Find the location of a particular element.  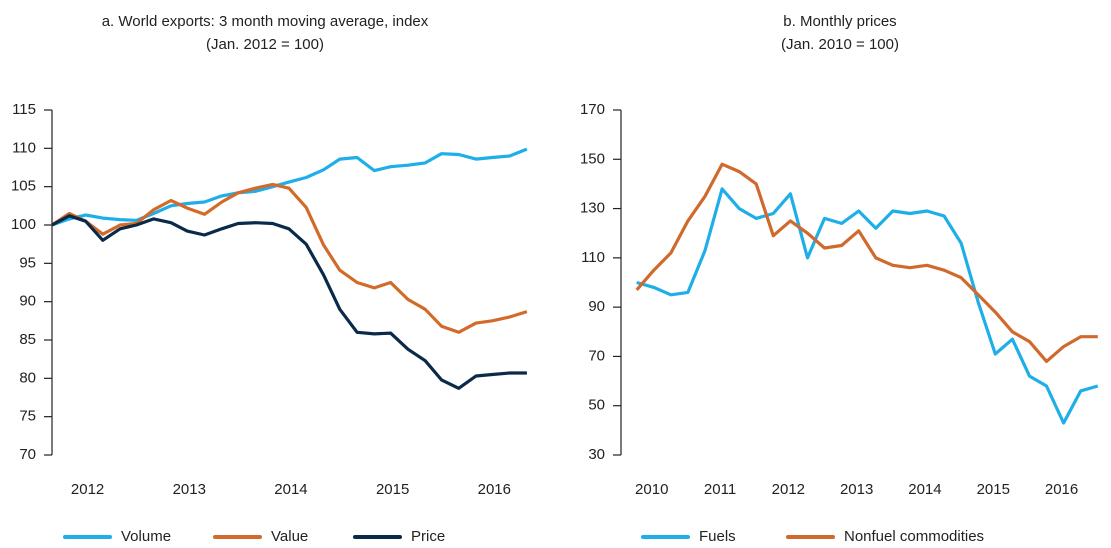

chart-title: b. Monthly prices is located at coordinates (839, 21).